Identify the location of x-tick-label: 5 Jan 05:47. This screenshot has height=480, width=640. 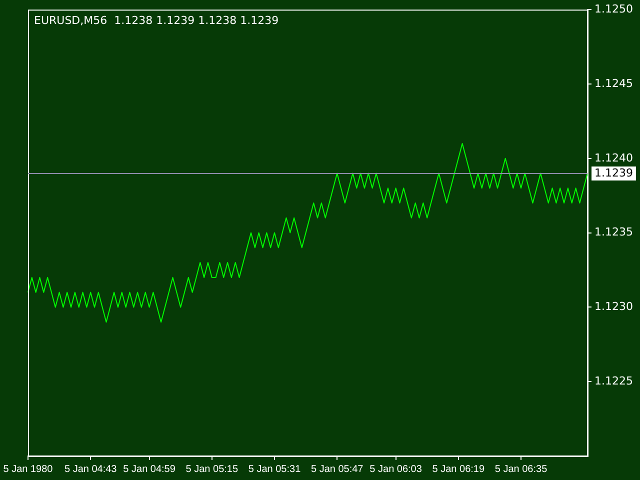
(337, 469).